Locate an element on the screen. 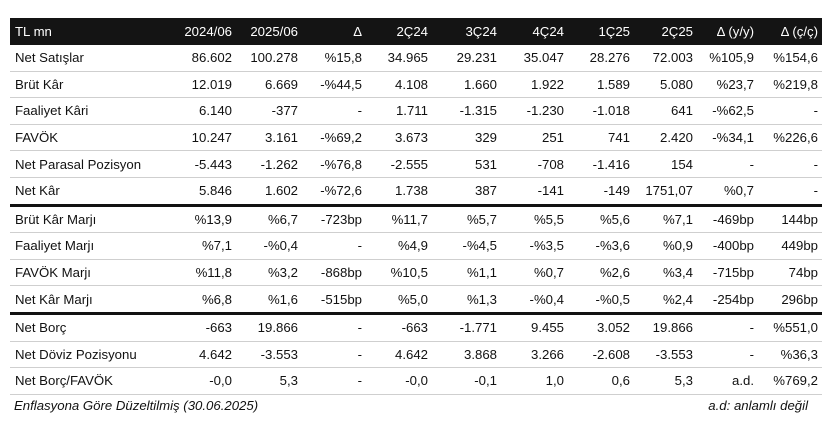  table-cell: 251 is located at coordinates (534, 138).